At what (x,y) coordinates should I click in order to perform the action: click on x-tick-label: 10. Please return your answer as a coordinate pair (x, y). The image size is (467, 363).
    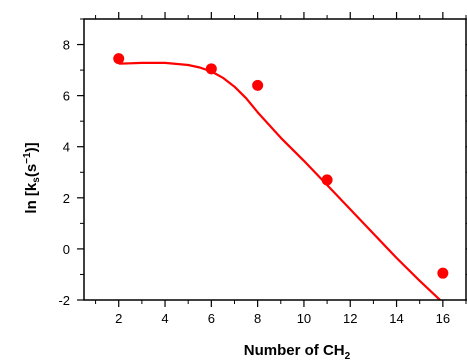
    Looking at the image, I should click on (304, 318).